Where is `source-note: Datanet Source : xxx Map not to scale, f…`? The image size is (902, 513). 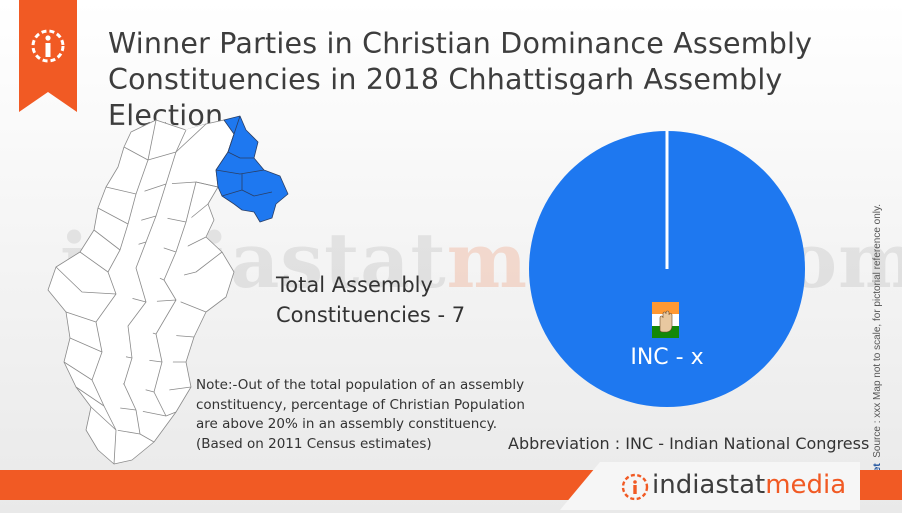 source-note: Datanet Source : xxx Map not to scale, f… is located at coordinates (877, 352).